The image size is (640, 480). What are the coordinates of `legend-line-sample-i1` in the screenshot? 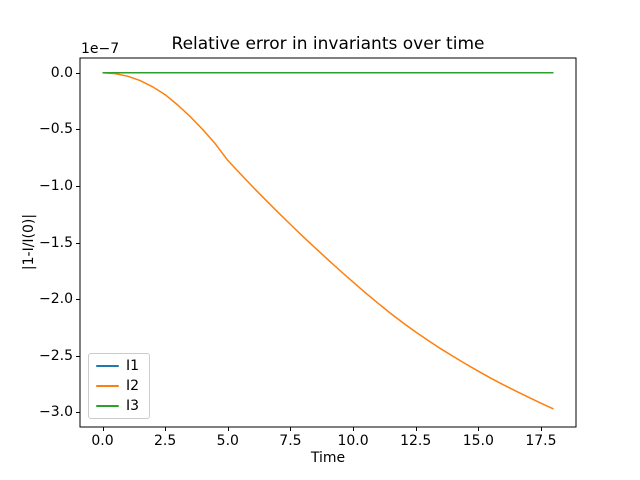 It's located at (107, 366).